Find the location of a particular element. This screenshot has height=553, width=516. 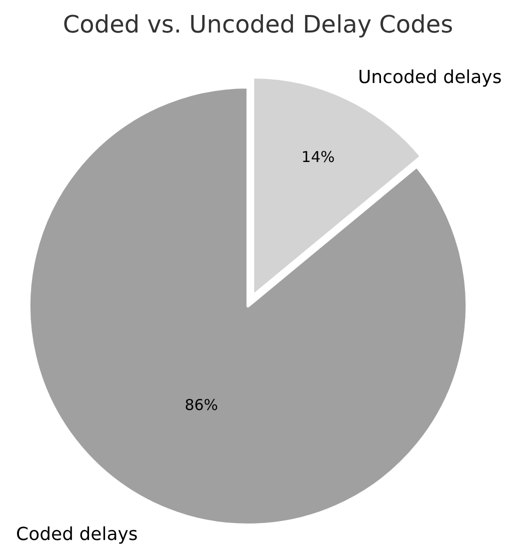

slice-label: Coded delays is located at coordinates (77, 534).